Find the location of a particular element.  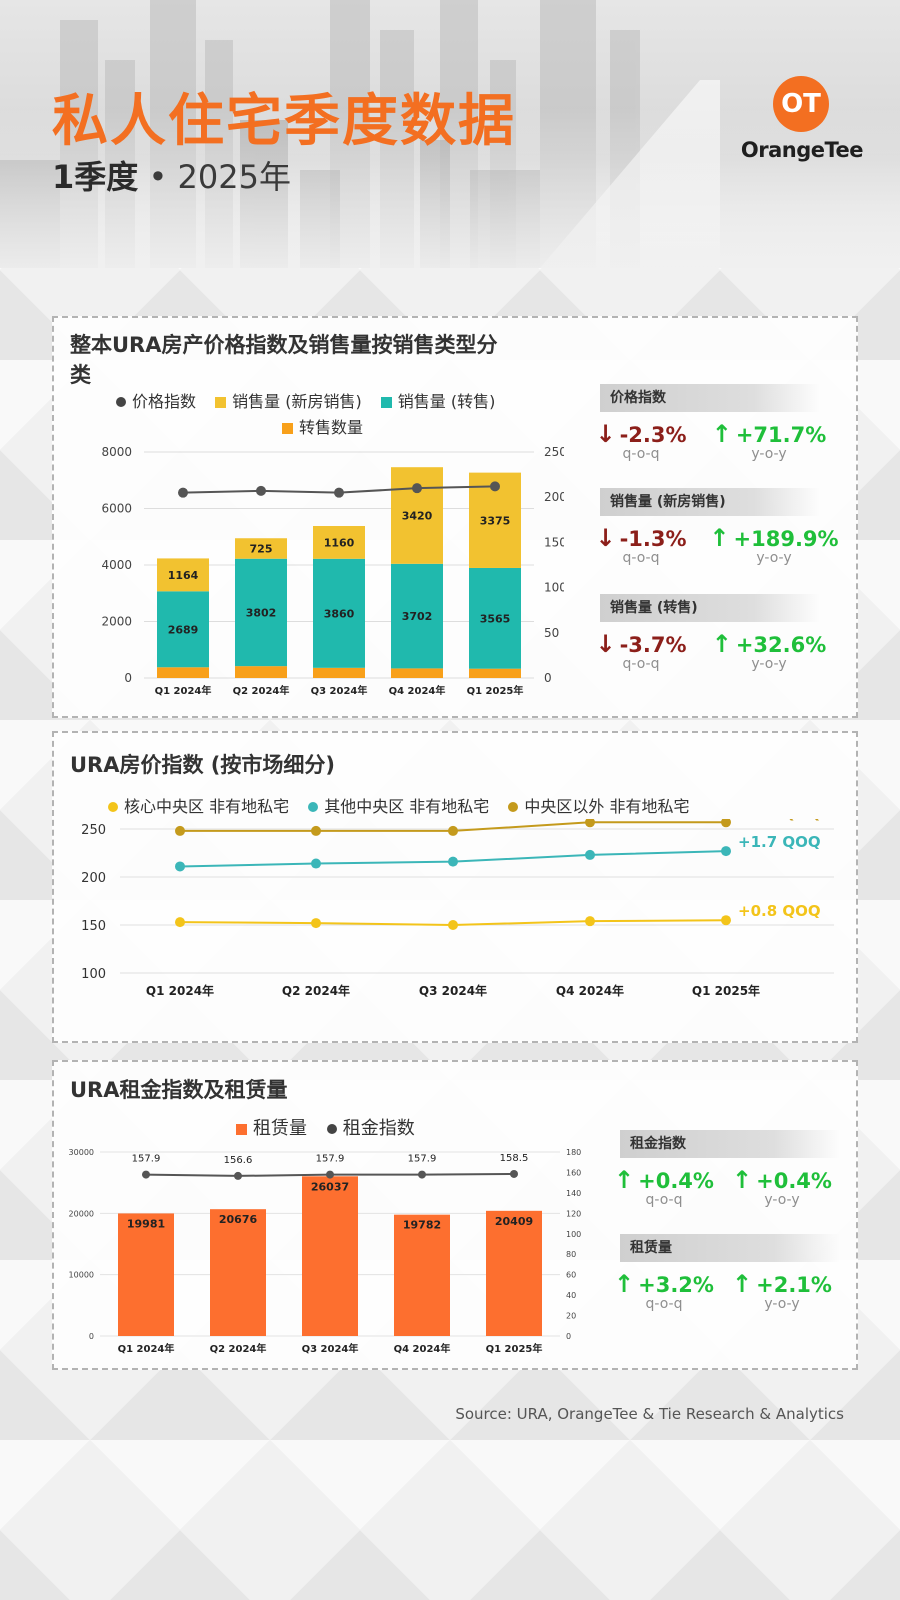

legend-label: 销售量 (转售) is located at coordinates (446, 401).